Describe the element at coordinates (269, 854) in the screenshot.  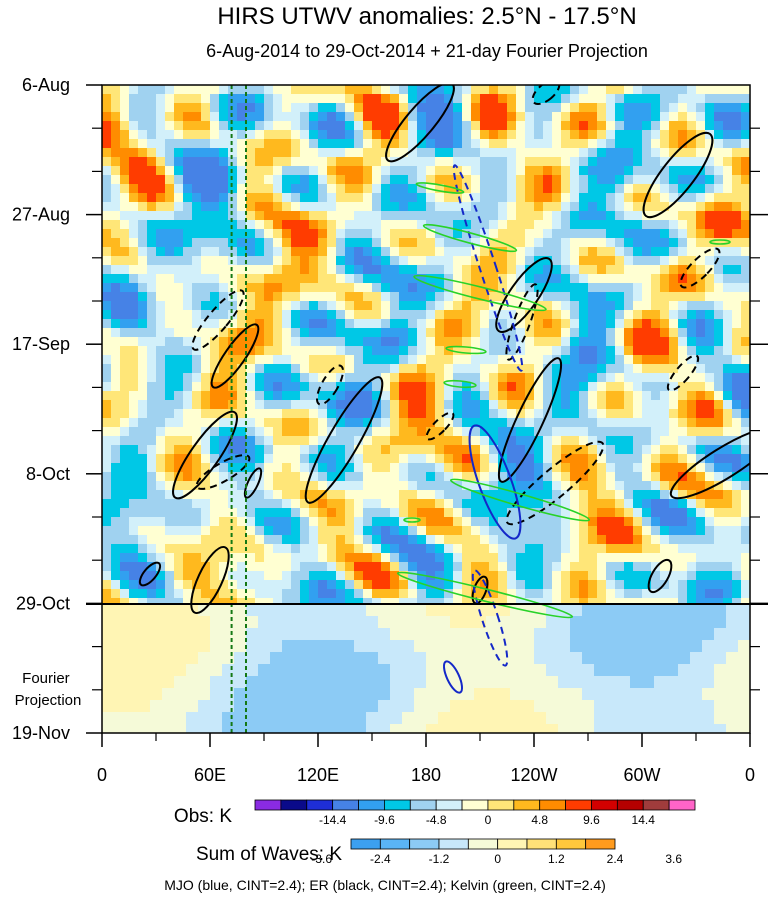
I see `waves-colorbar-title: Sum of Waves: K` at that location.